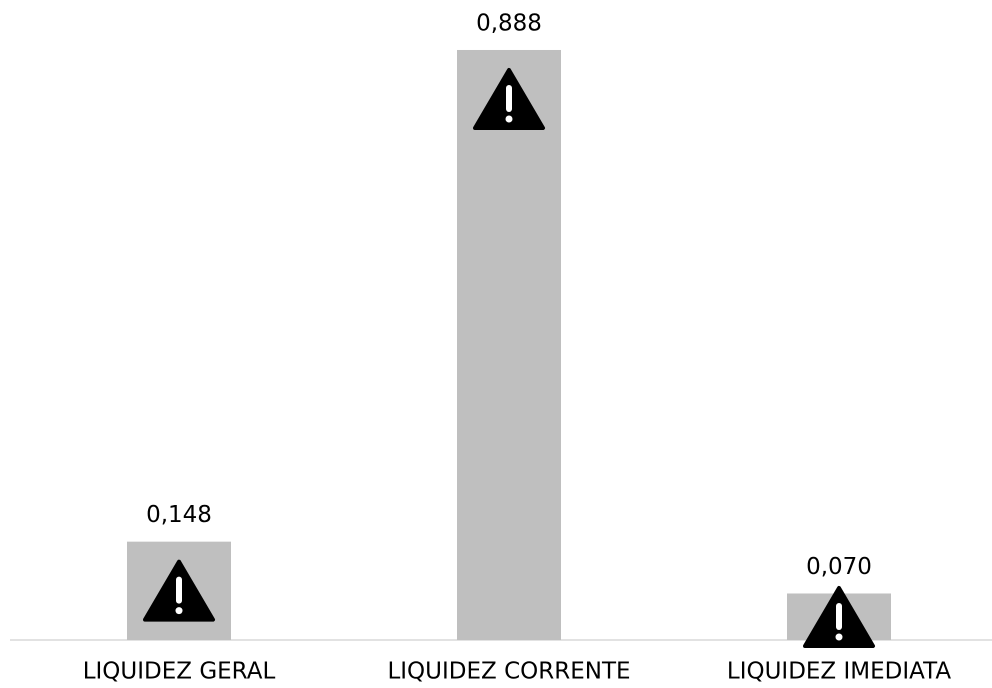 Image resolution: width=992 pixels, height=688 pixels. Describe the element at coordinates (509, 345) in the screenshot. I see `bar` at that location.